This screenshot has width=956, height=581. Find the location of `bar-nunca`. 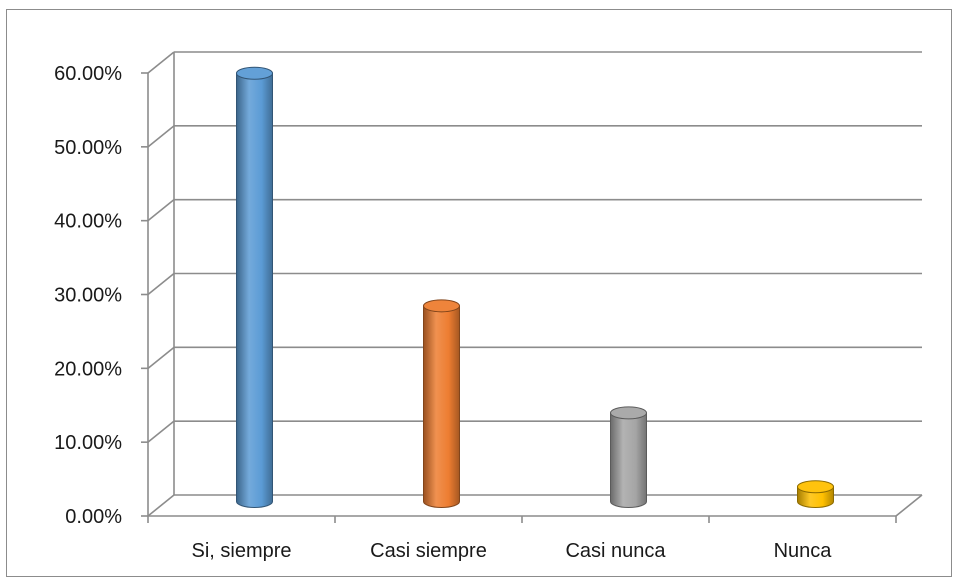

bar-nunca is located at coordinates (815, 494).